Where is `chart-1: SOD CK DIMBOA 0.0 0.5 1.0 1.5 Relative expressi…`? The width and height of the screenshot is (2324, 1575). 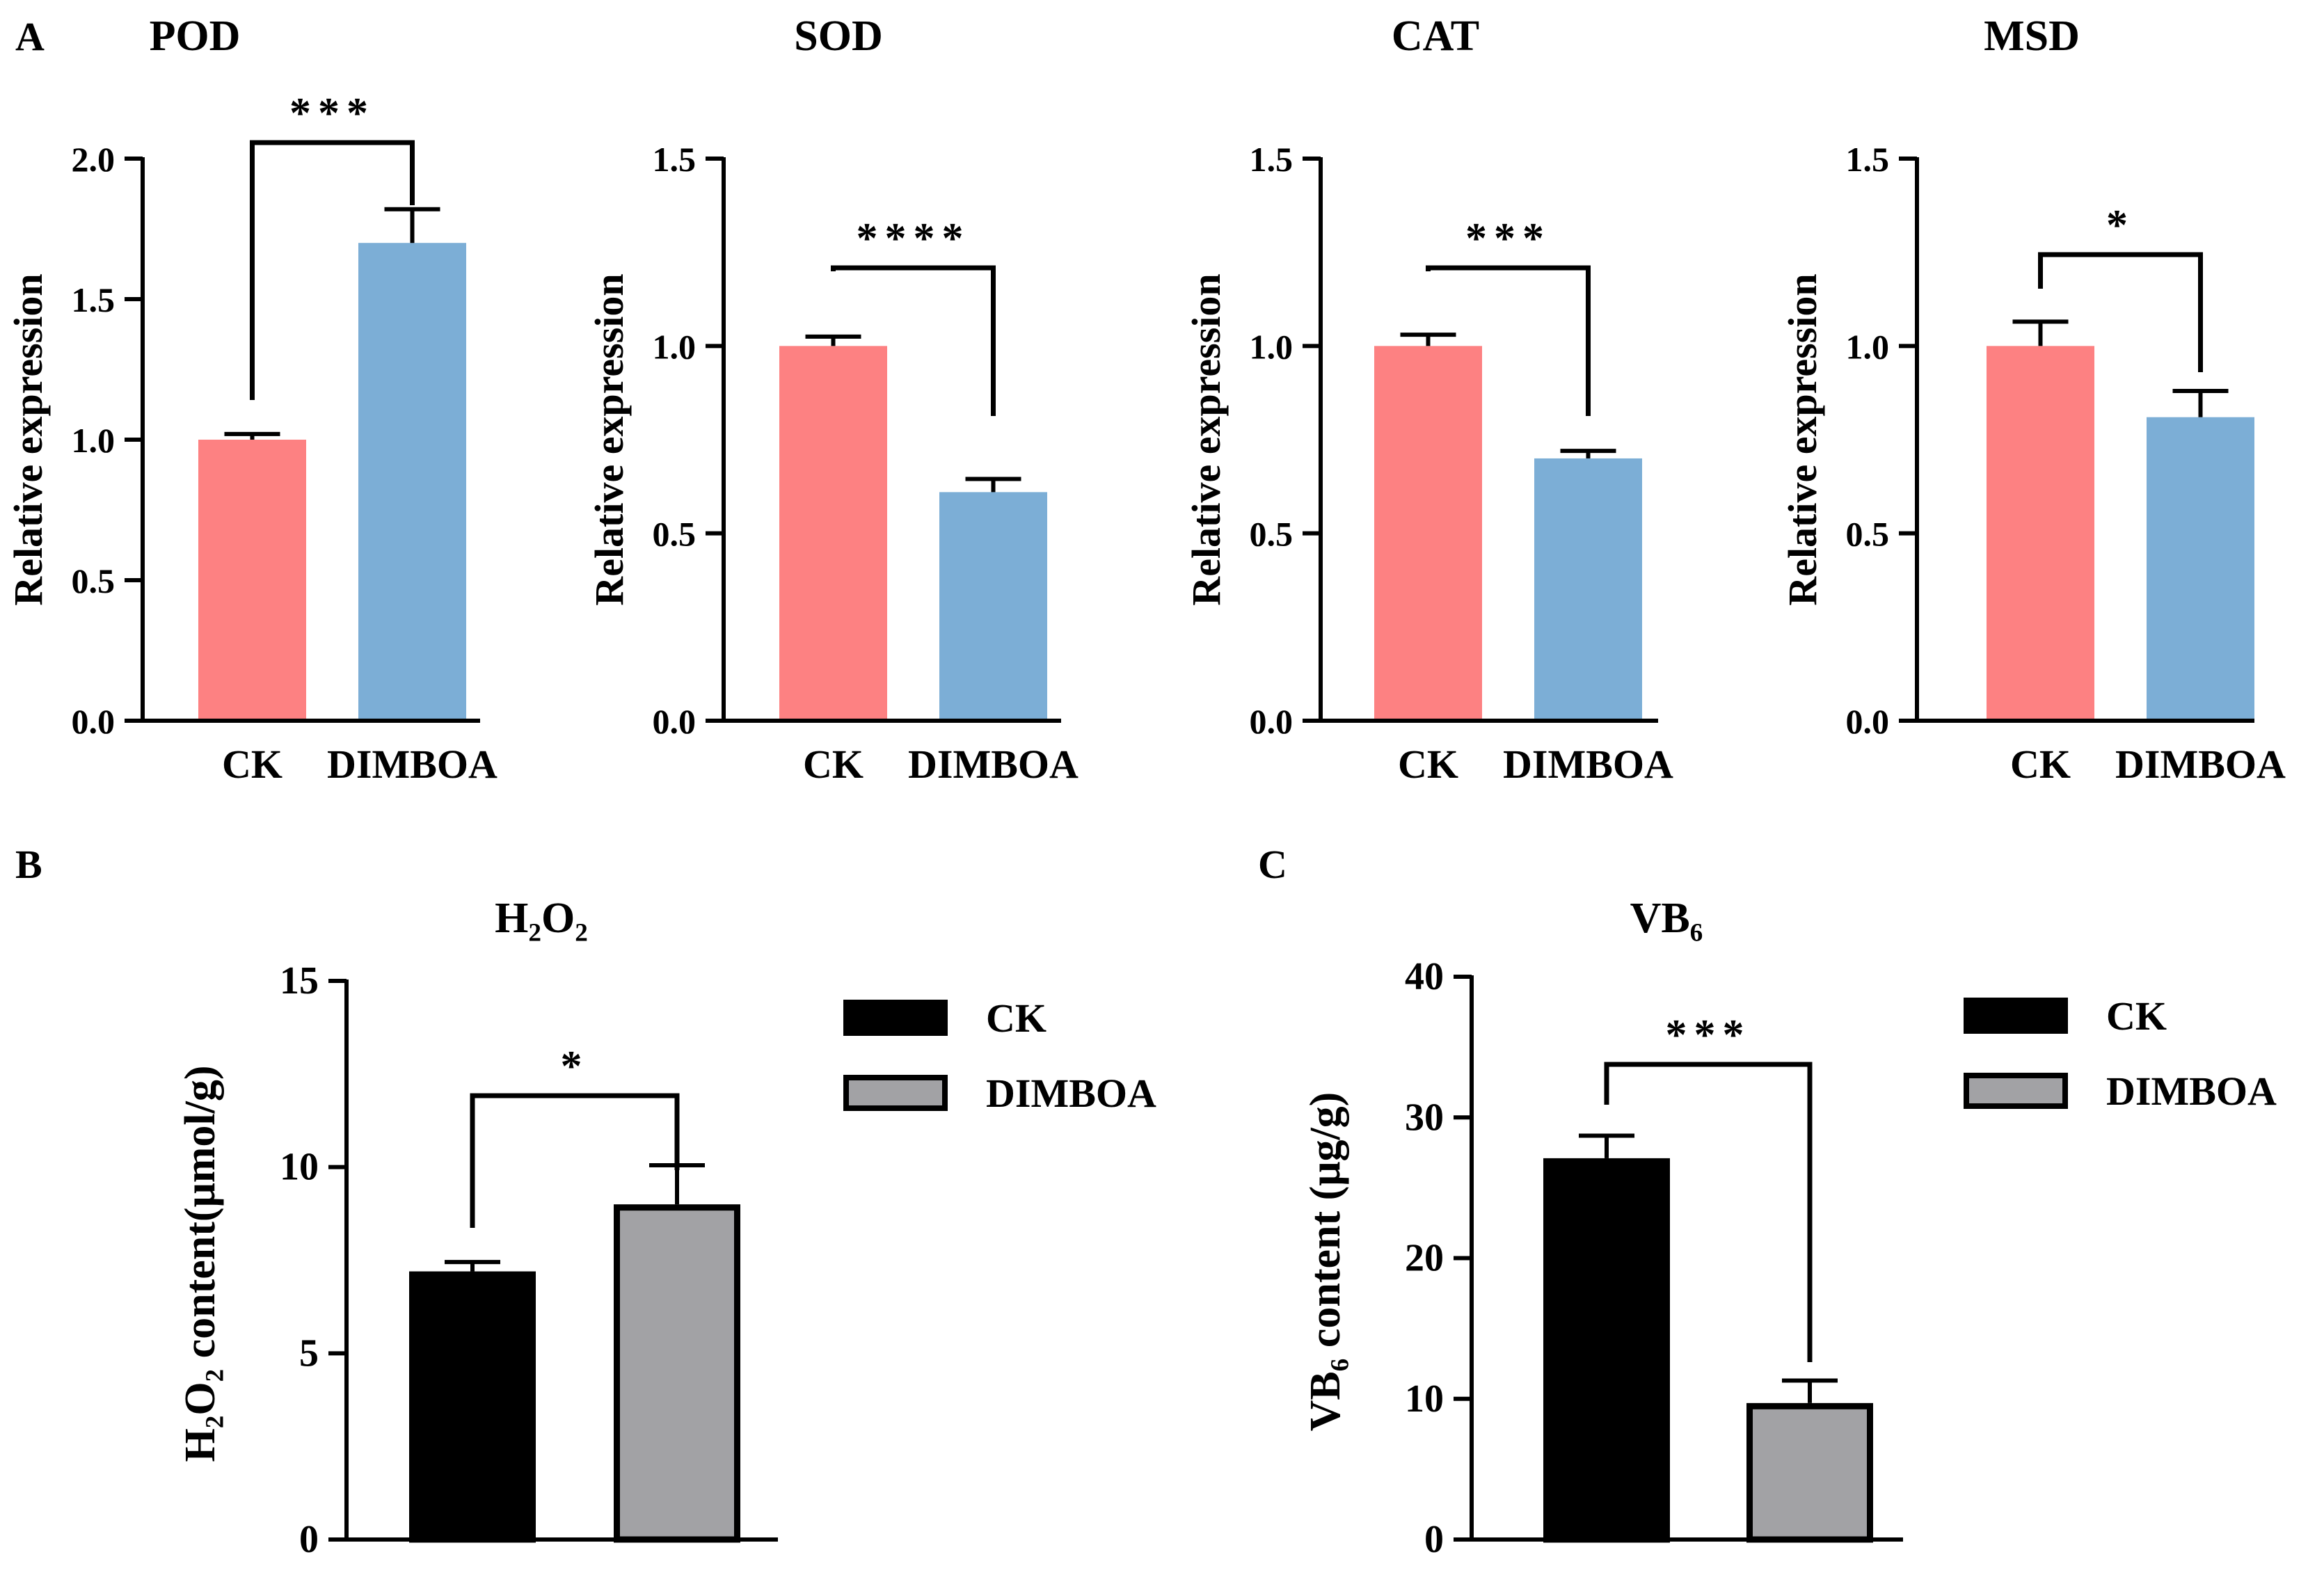
chart-1: SOD CK DIMBOA 0.0 0.5 1.0 1.5 Relative expressi… is located at coordinates (833, 400).